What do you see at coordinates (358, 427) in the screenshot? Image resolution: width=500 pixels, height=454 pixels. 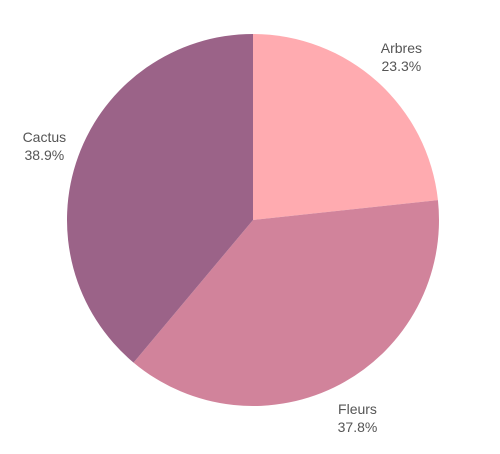 I see `pie-label-value: 37.8%` at bounding box center [358, 427].